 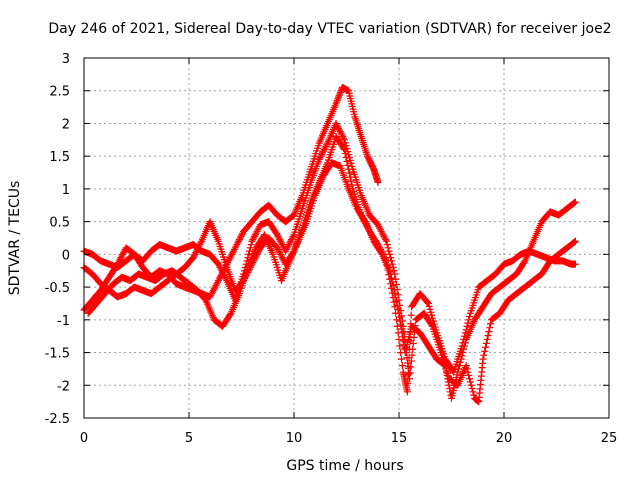 I want to click on y-tick-label: 2, so click(x=66, y=124).